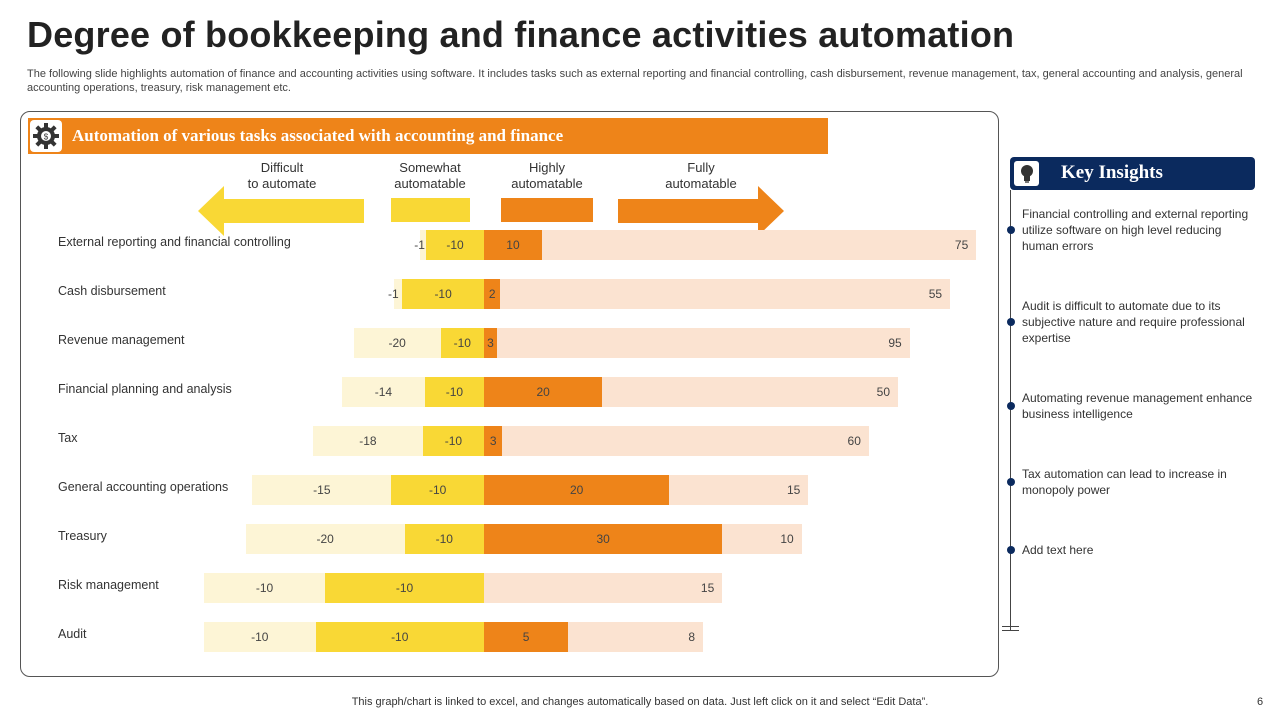 This screenshot has width=1280, height=720. What do you see at coordinates (750, 392) in the screenshot?
I see `bar-fully: 50` at bounding box center [750, 392].